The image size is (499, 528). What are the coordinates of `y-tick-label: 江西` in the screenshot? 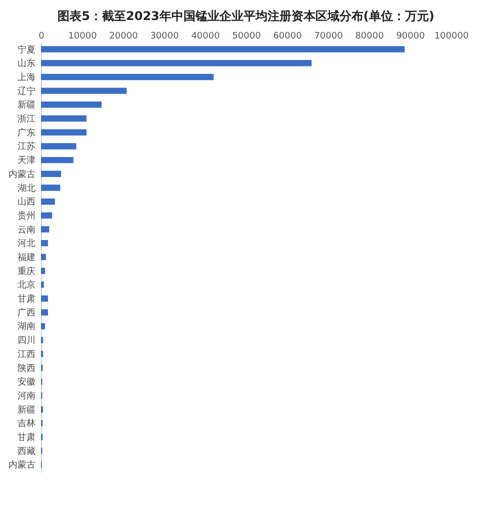 It's located at (27, 354).